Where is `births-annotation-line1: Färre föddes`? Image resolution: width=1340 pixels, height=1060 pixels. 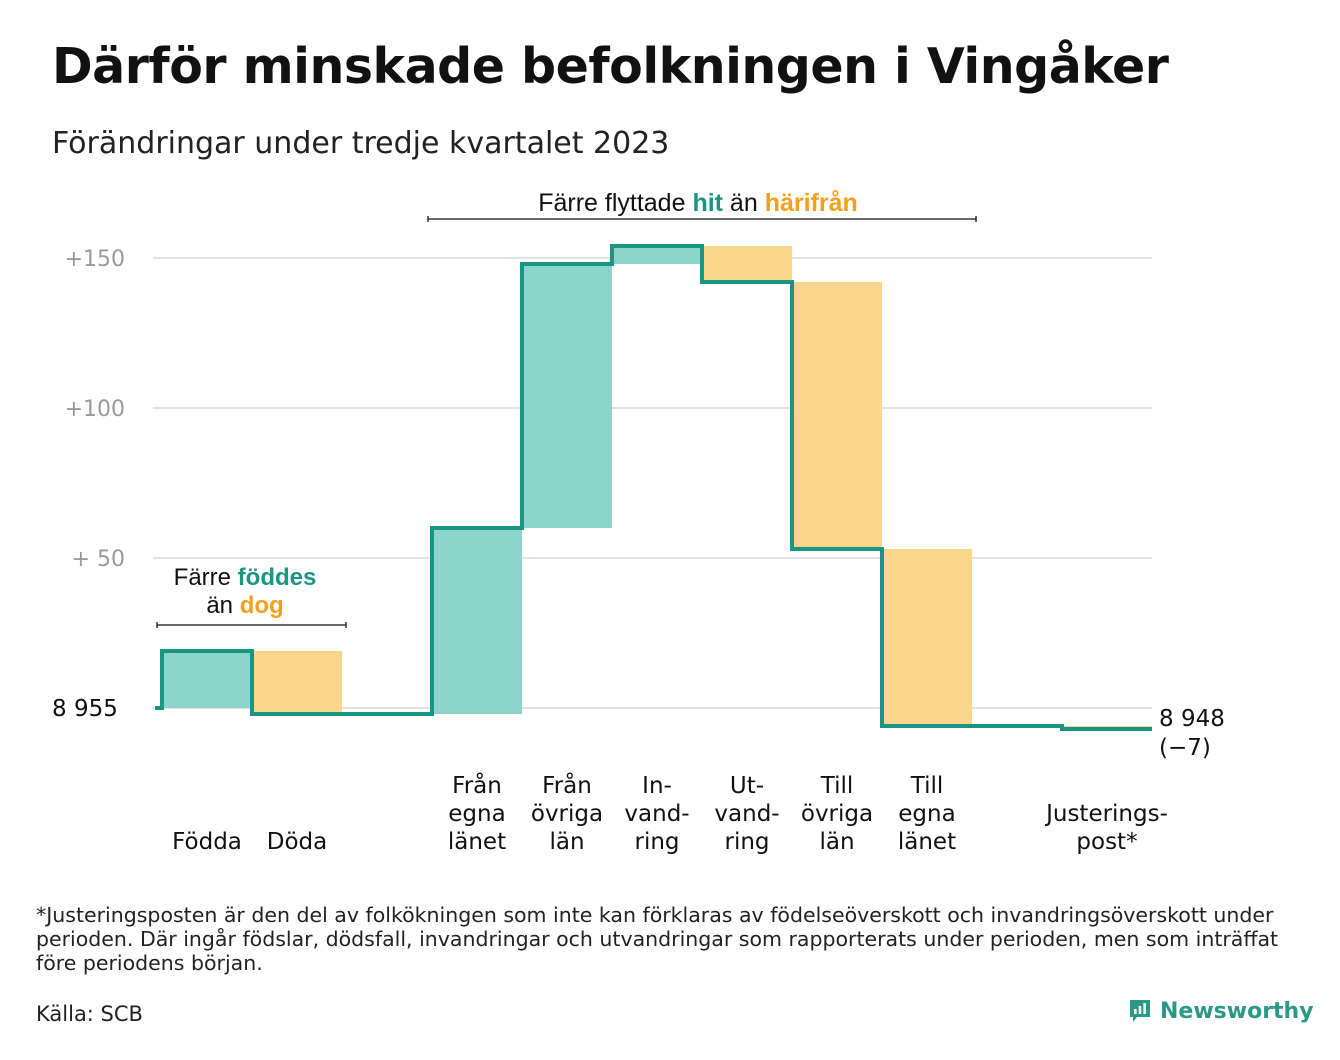
births-annotation-line1: Färre föddes is located at coordinates (245, 577).